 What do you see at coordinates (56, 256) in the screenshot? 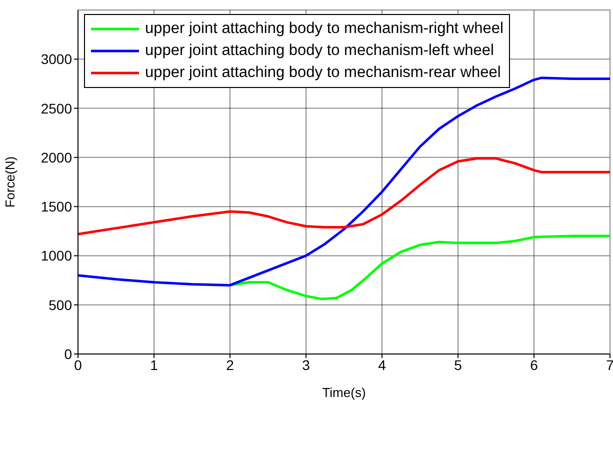
I see `y-tick-label: 1000` at bounding box center [56, 256].